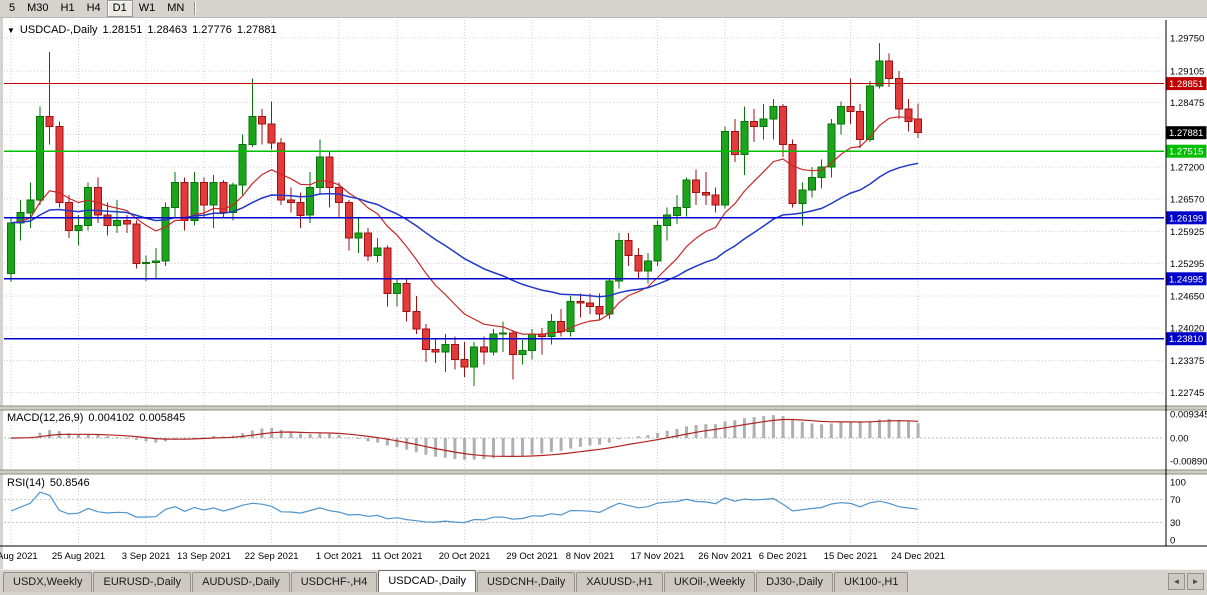 The image size is (1207, 595). I want to click on macd-name: MACD(12,26,9), so click(45, 418).